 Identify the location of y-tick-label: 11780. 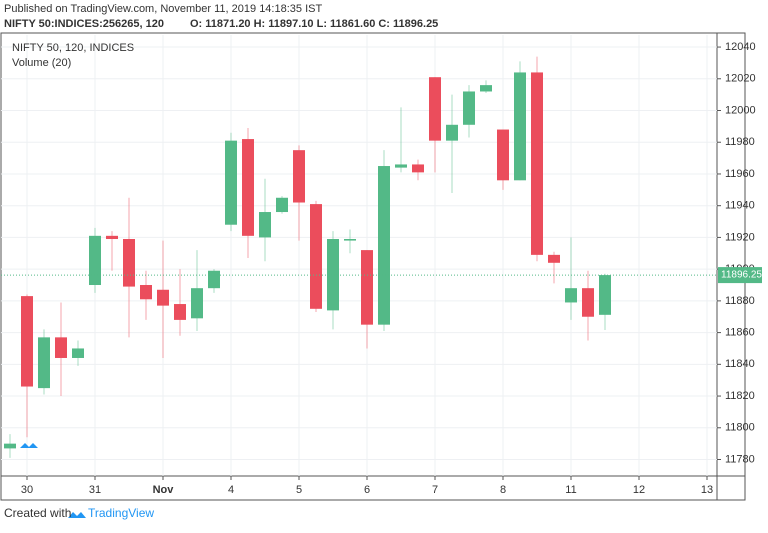
(740, 459).